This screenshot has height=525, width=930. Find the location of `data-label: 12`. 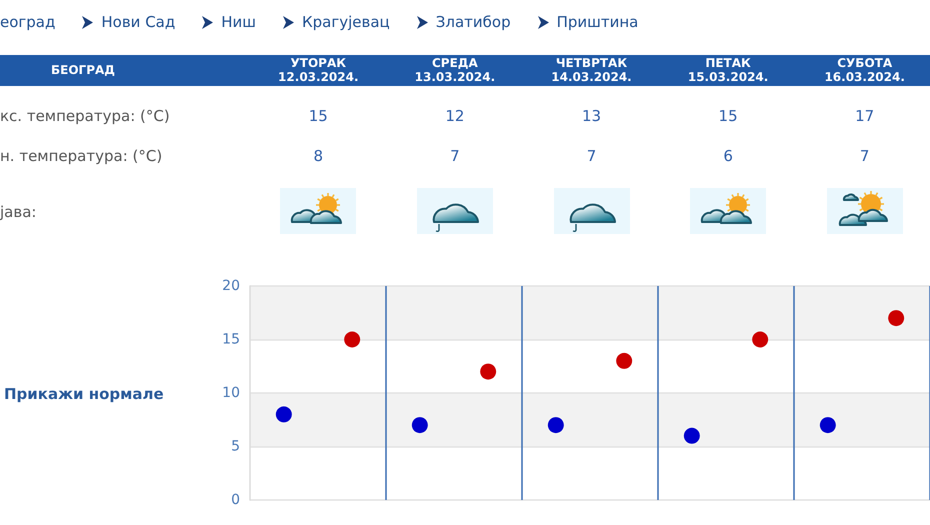

data-label: 12 is located at coordinates (454, 116).